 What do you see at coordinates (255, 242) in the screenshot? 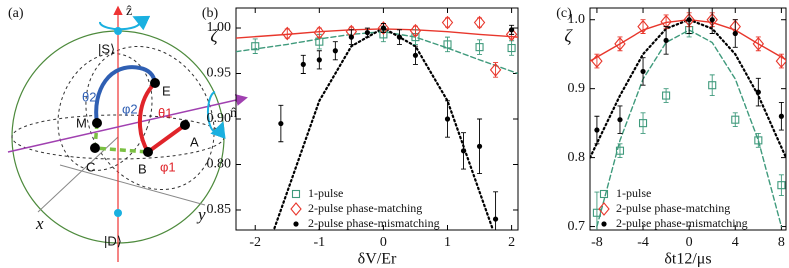
I see `x-tick-label: -2` at bounding box center [255, 242].